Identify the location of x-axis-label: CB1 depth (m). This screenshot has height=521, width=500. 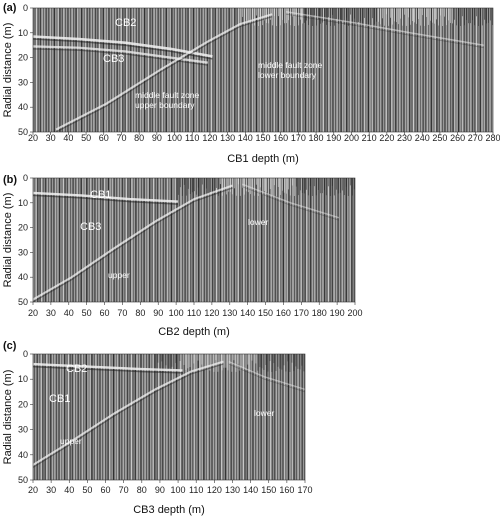
(263, 159).